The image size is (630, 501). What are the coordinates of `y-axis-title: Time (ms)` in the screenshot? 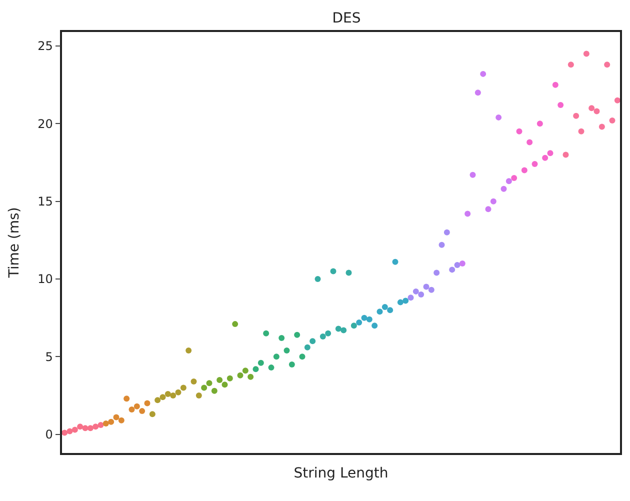 It's located at (14, 243).